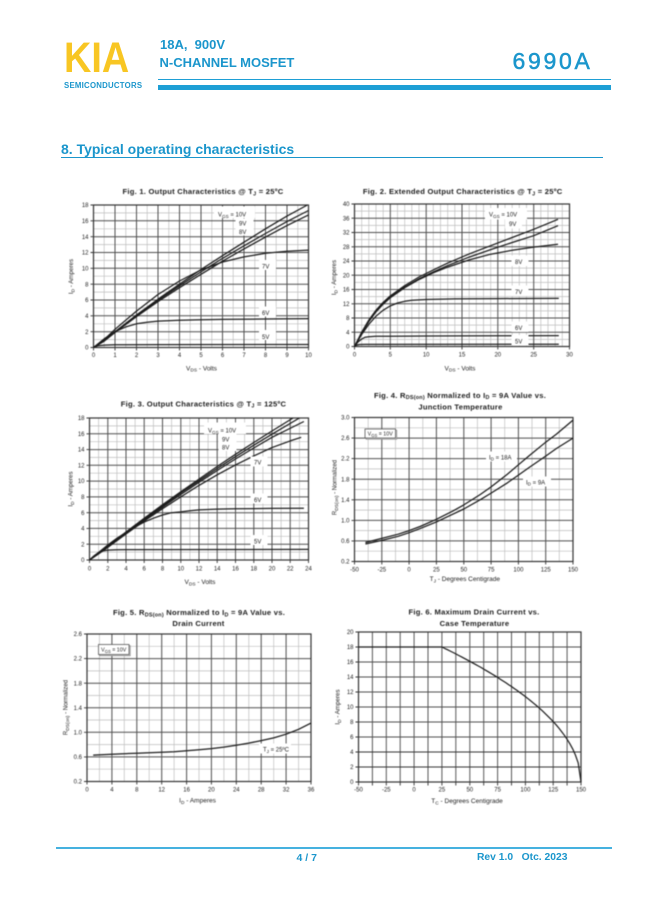 The height and width of the screenshot is (917, 649). Describe the element at coordinates (467, 802) in the screenshot. I see `svg-text: TC - Degrees Centigrade` at that location.